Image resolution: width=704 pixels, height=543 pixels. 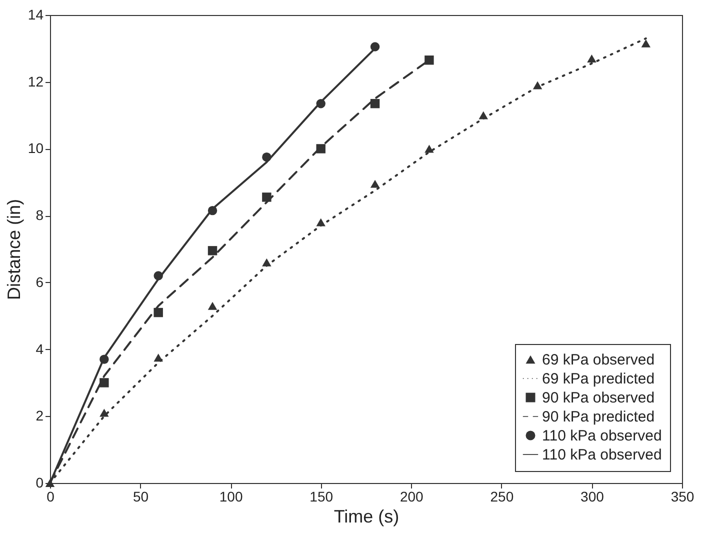 I want to click on y-axis-title: Distance (in), so click(x=14, y=249).